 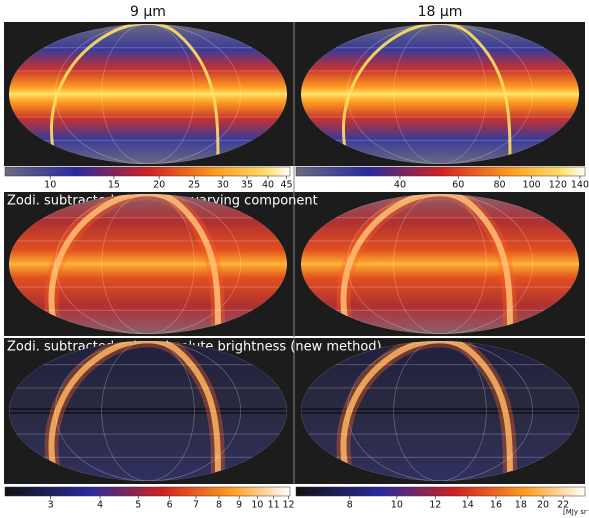 I want to click on colorbar-tick-label: 35, so click(x=247, y=185).